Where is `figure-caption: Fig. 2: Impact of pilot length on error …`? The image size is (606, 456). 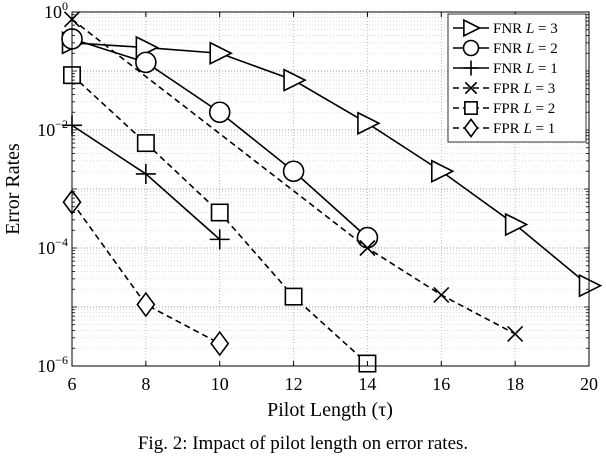 figure-caption: Fig. 2: Impact of pilot length on error … is located at coordinates (303, 443).